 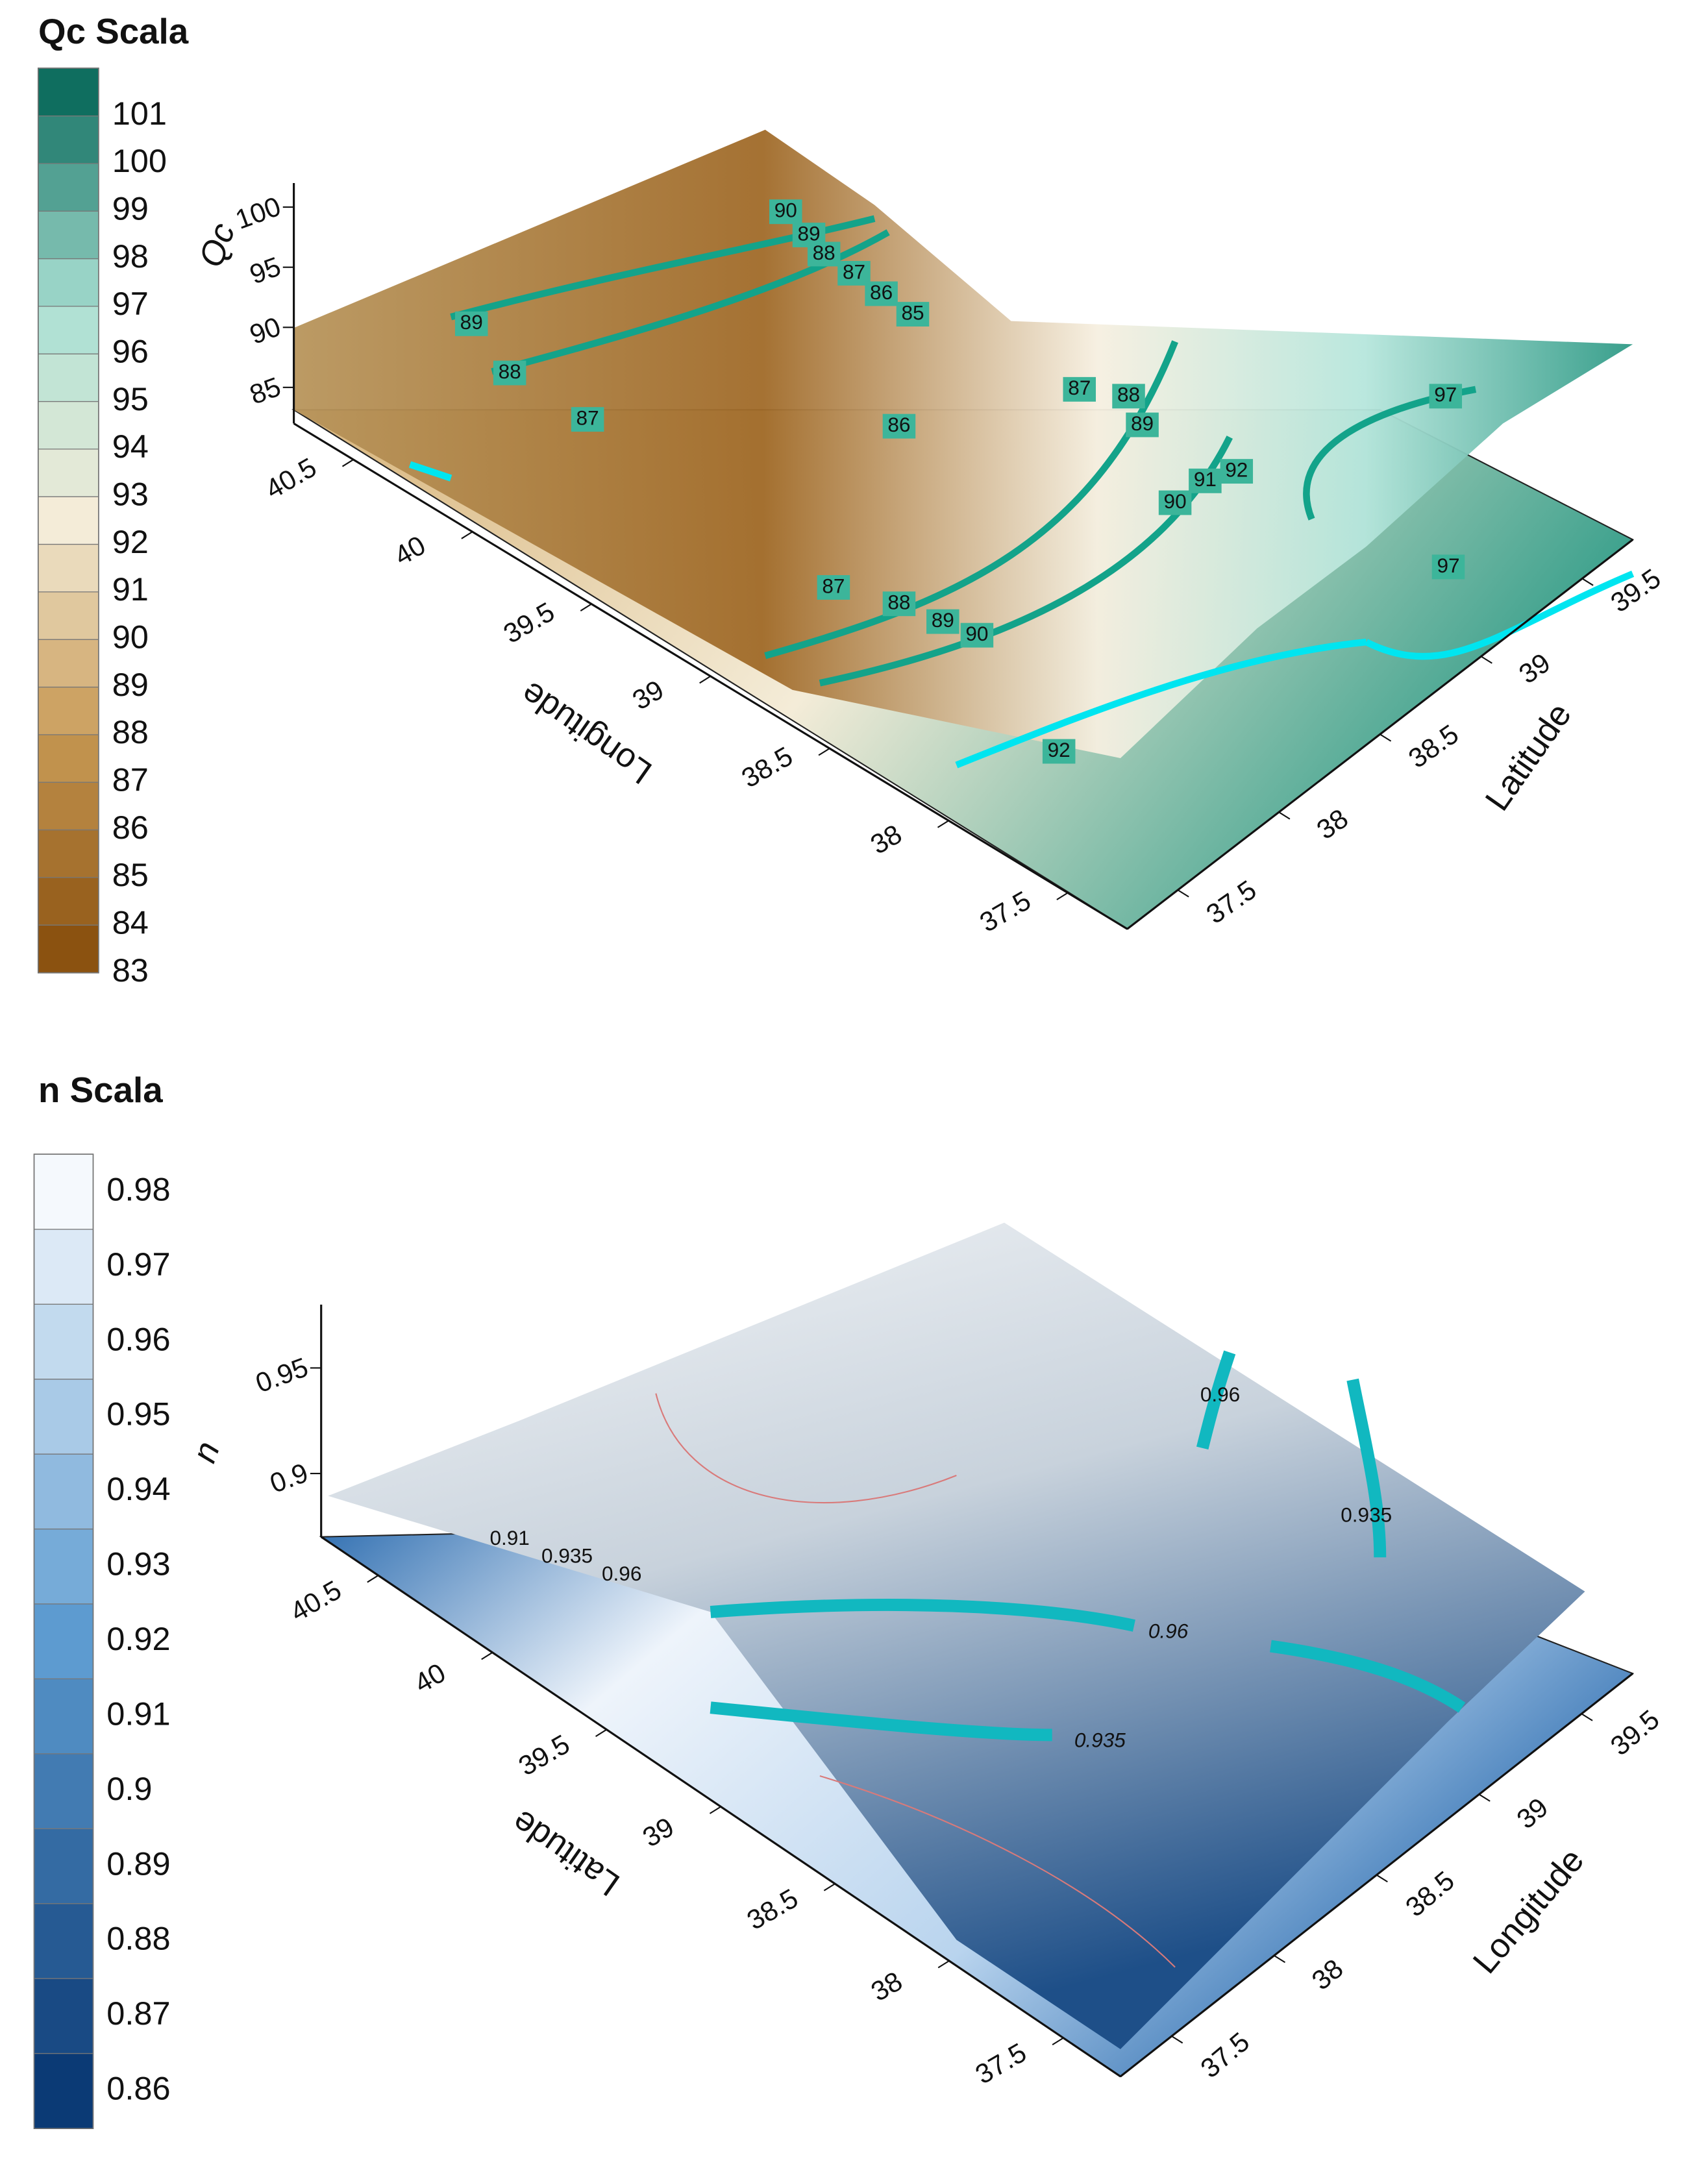 What do you see at coordinates (1529, 1911) in the screenshot?
I see `y-axis-title: Longitude` at bounding box center [1529, 1911].